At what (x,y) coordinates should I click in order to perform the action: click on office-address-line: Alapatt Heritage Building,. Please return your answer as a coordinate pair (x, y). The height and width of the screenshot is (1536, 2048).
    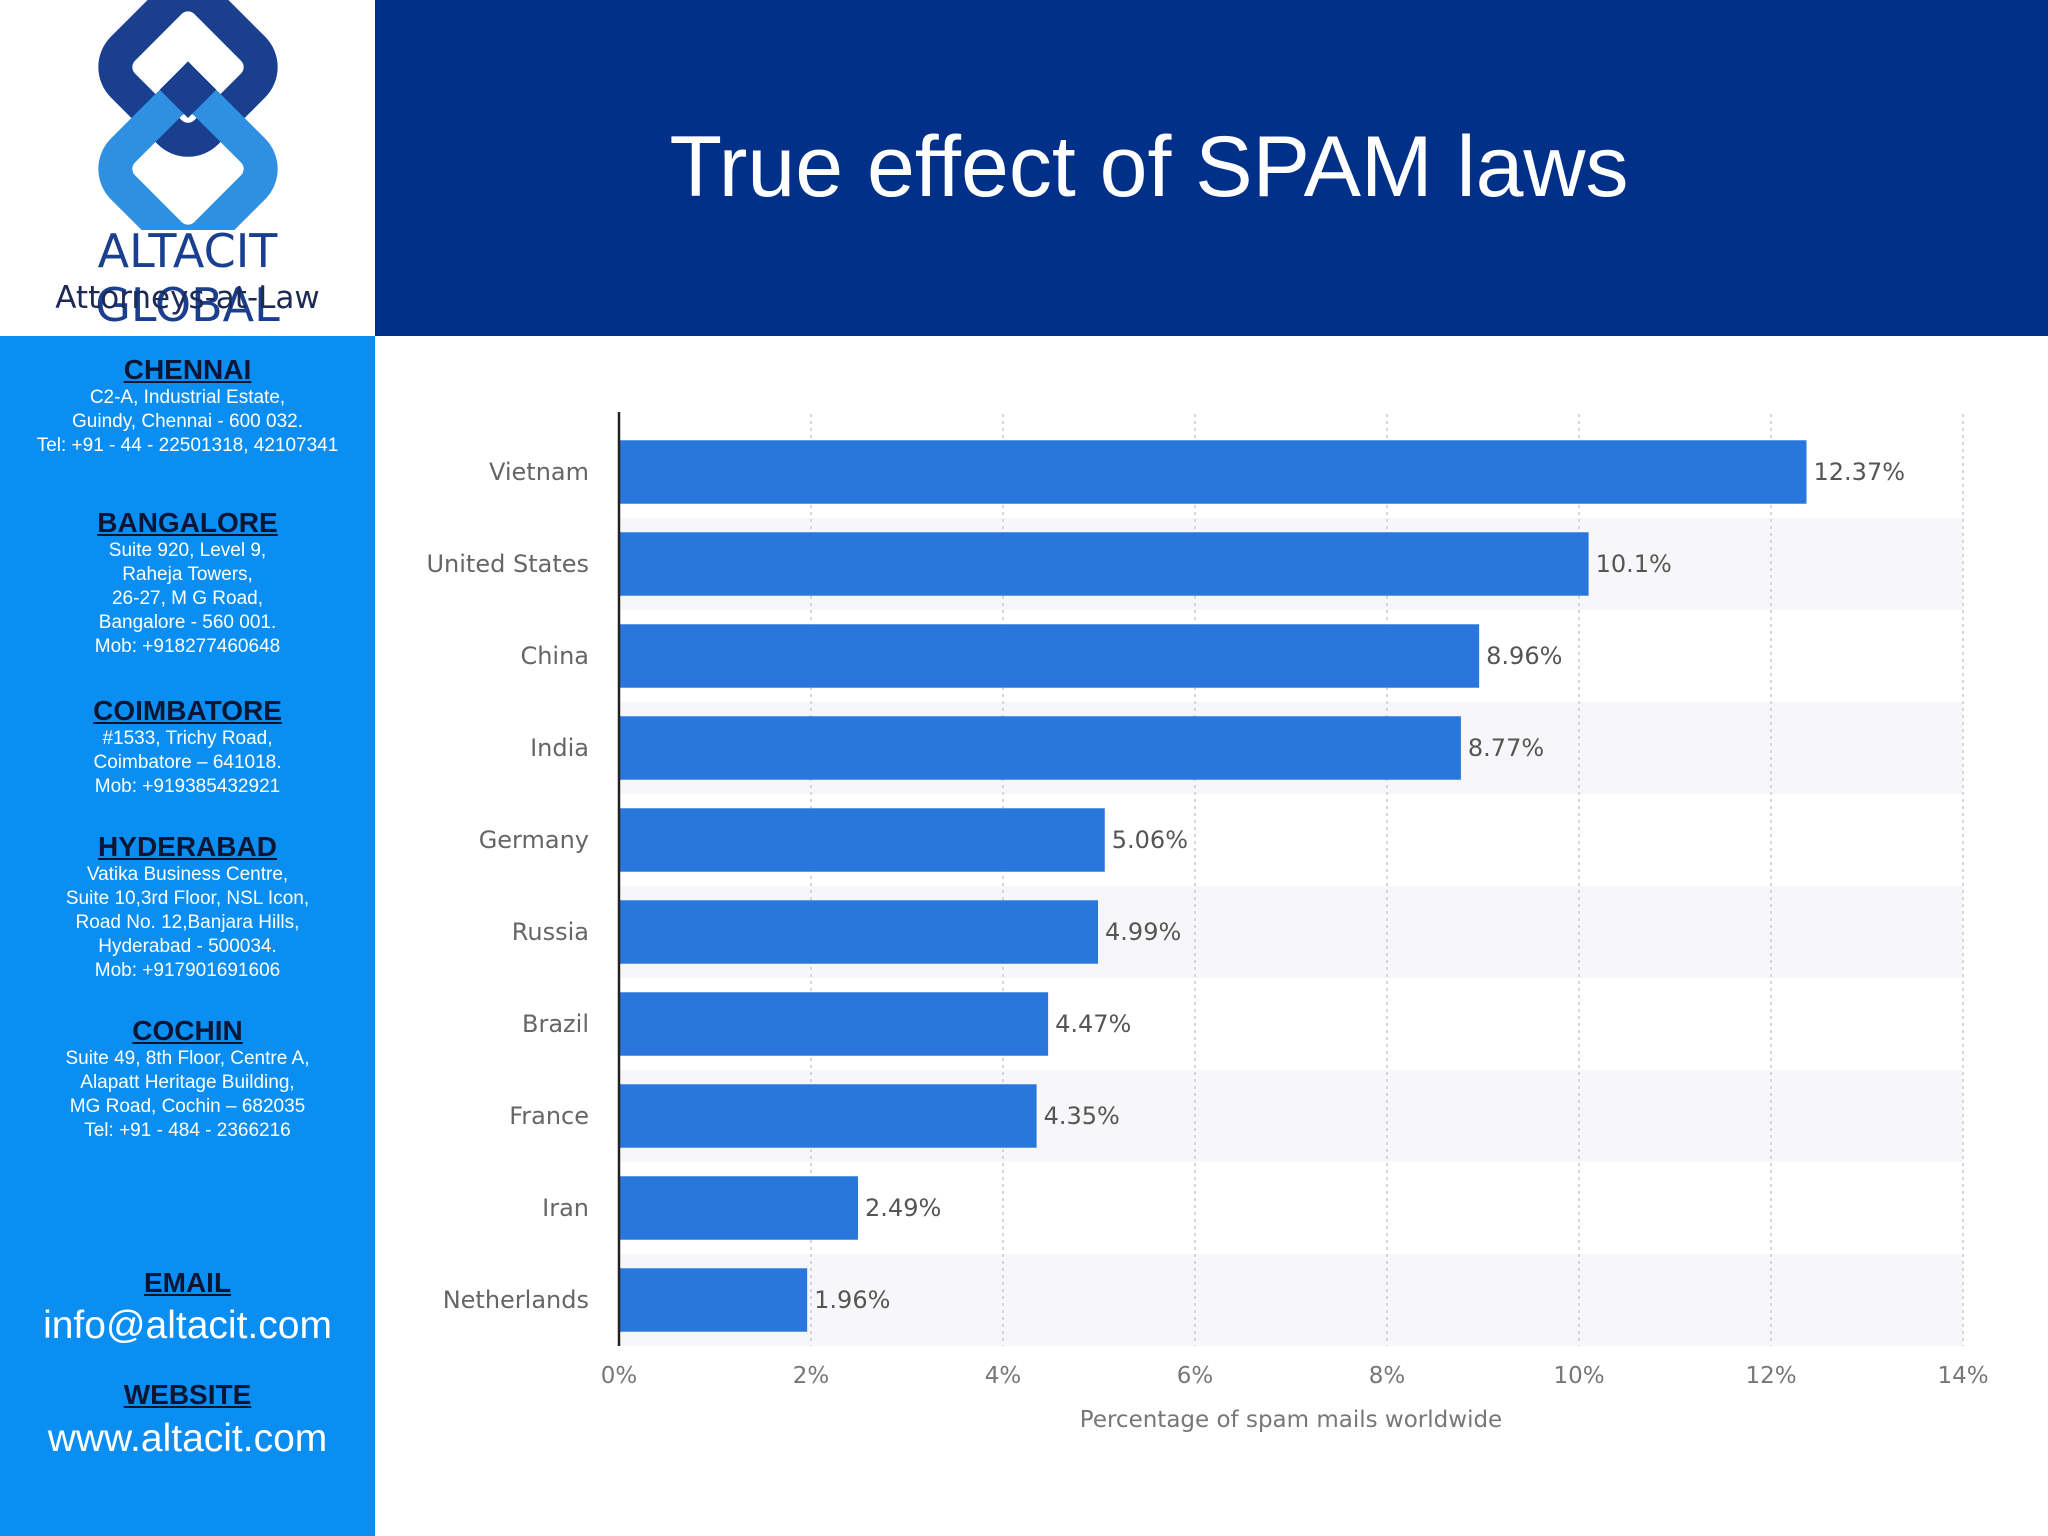
    Looking at the image, I should click on (187, 1082).